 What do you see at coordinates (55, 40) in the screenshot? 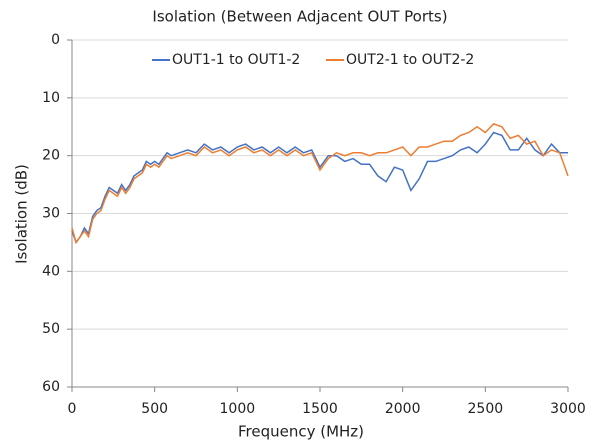
I see `y-tick-label: 0` at bounding box center [55, 40].